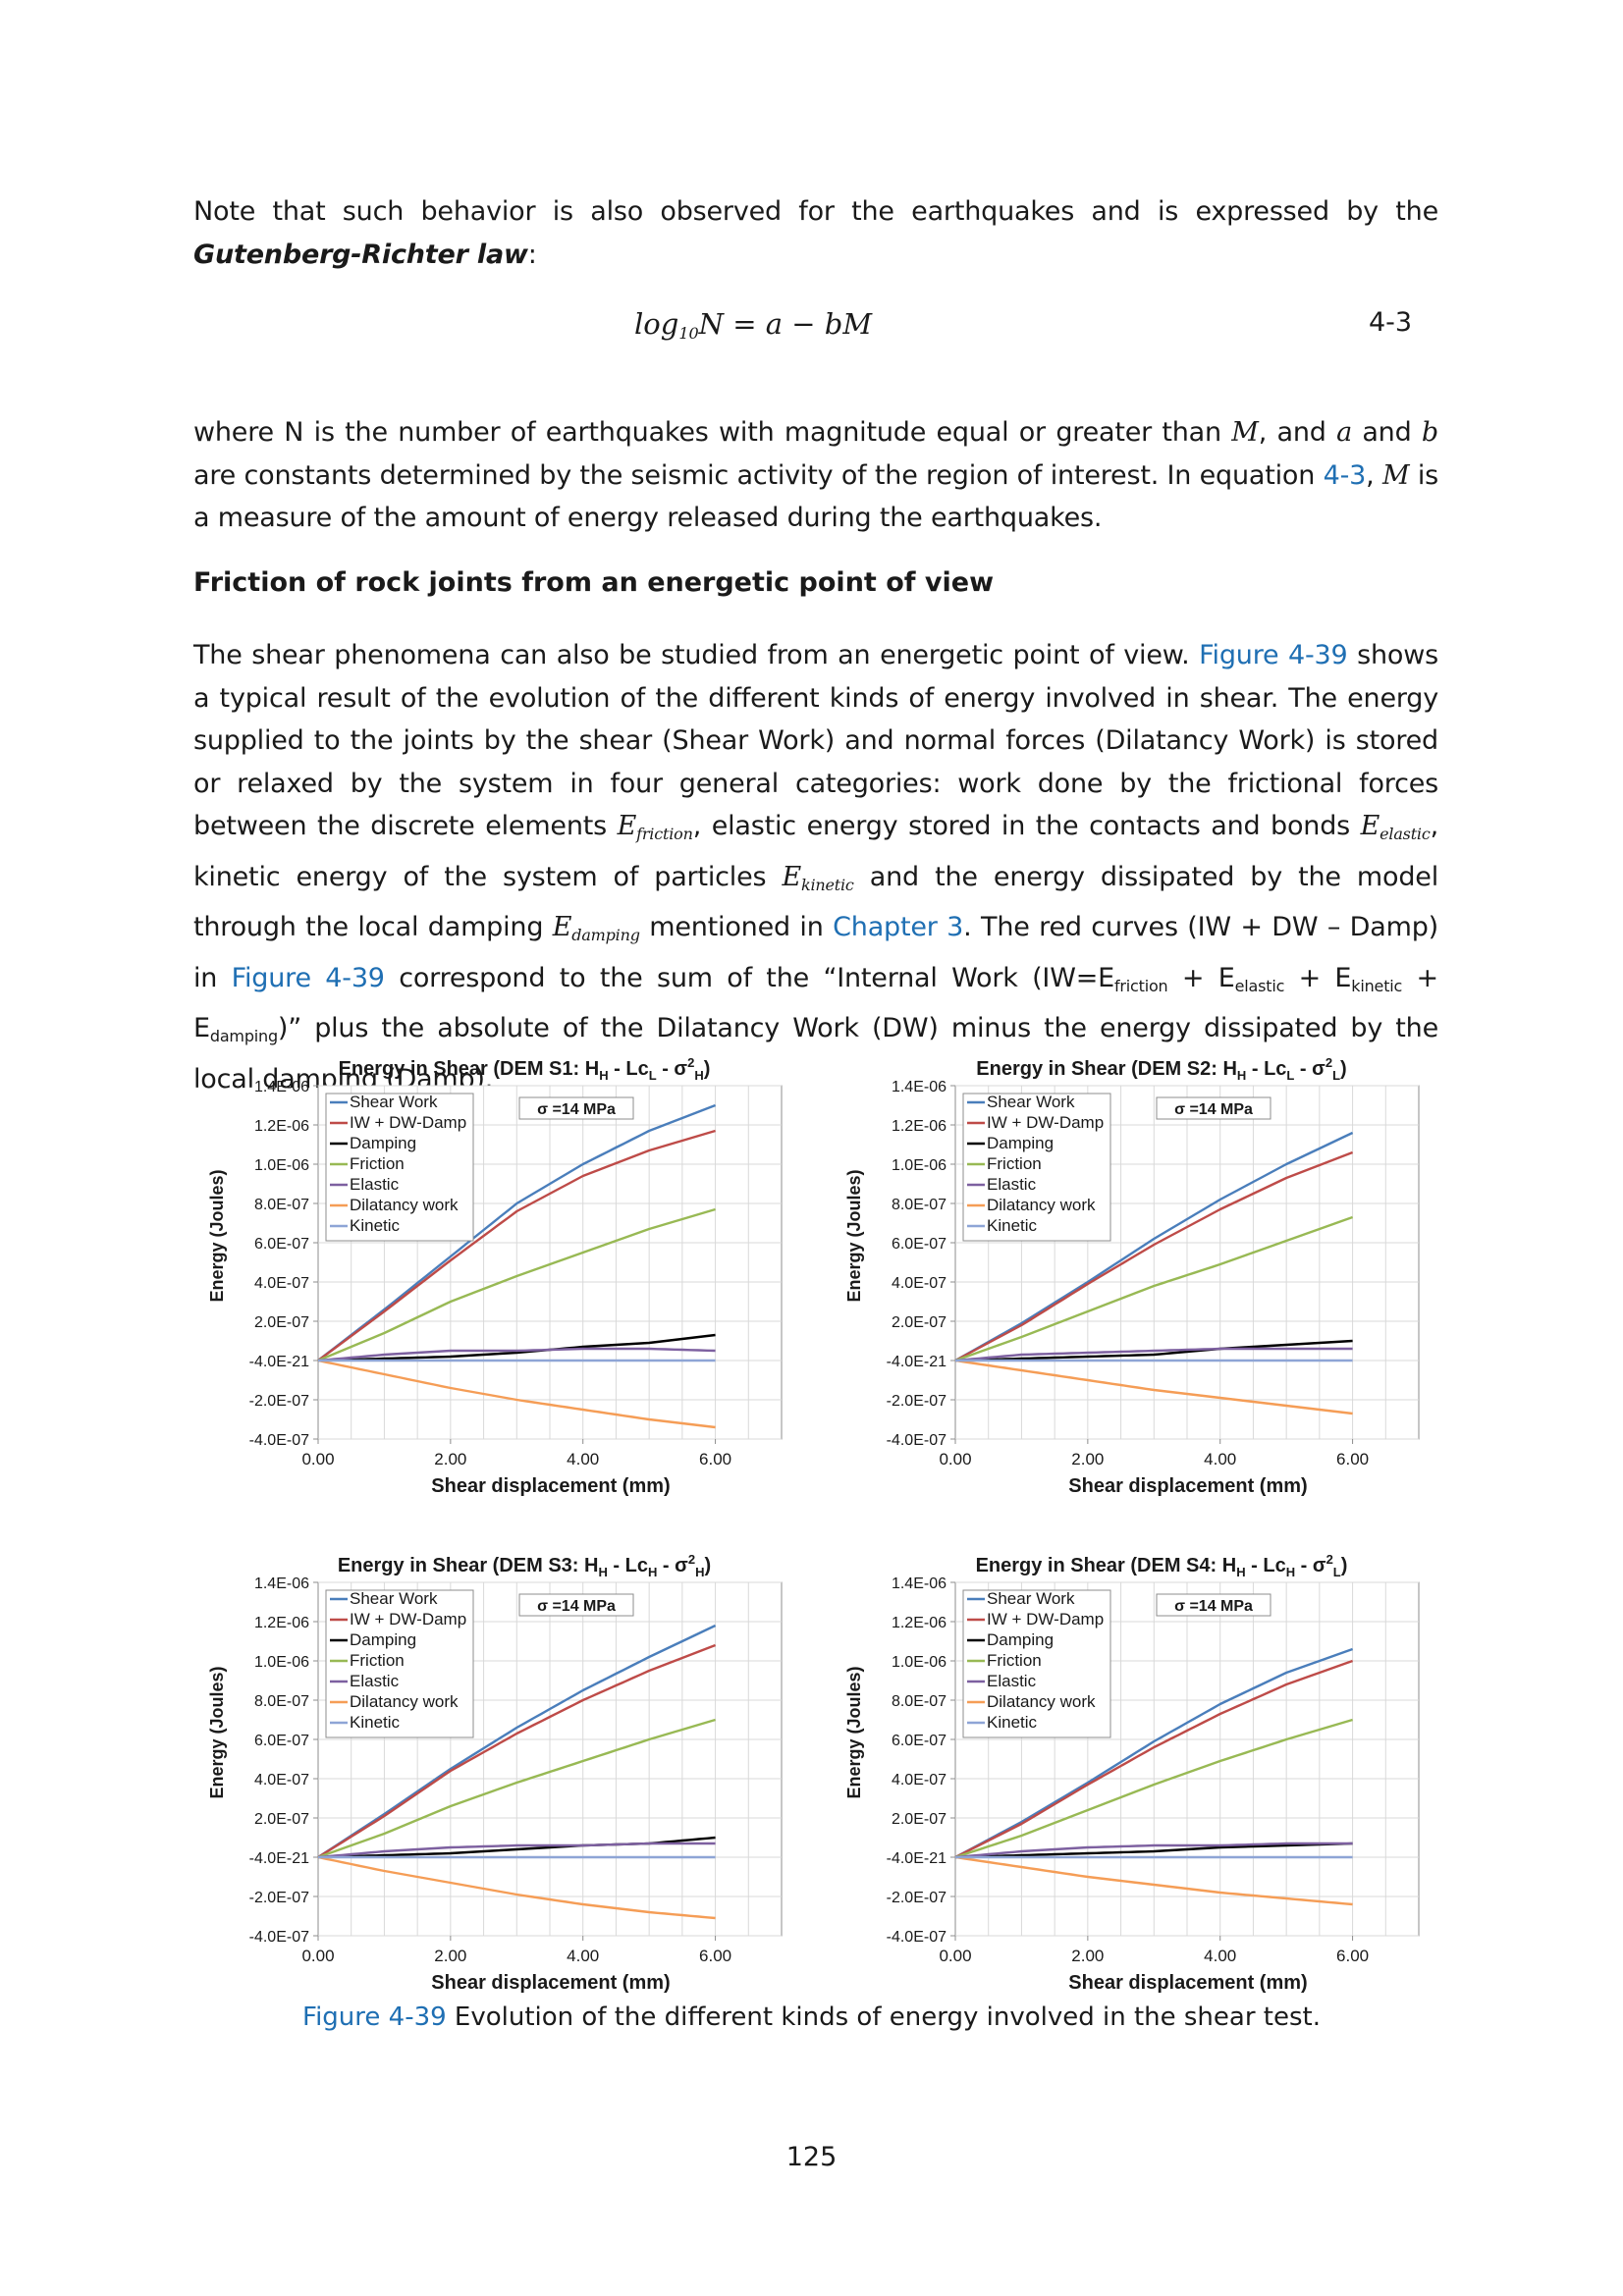  Describe the element at coordinates (525, 1566) in the screenshot. I see `chart-title: Energy in Shear (DEM S3: HH - LcH - σ2H)` at that location.